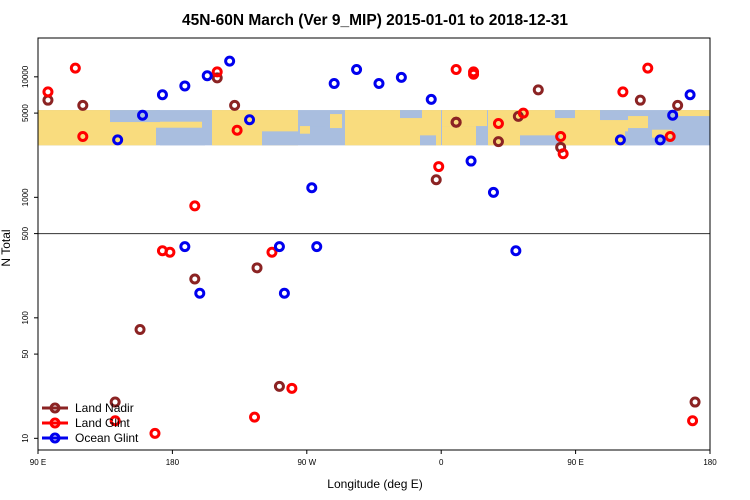 The width and height of the screenshot is (750, 500). Describe the element at coordinates (441, 462) in the screenshot. I see `x-tick-label: 0` at that location.